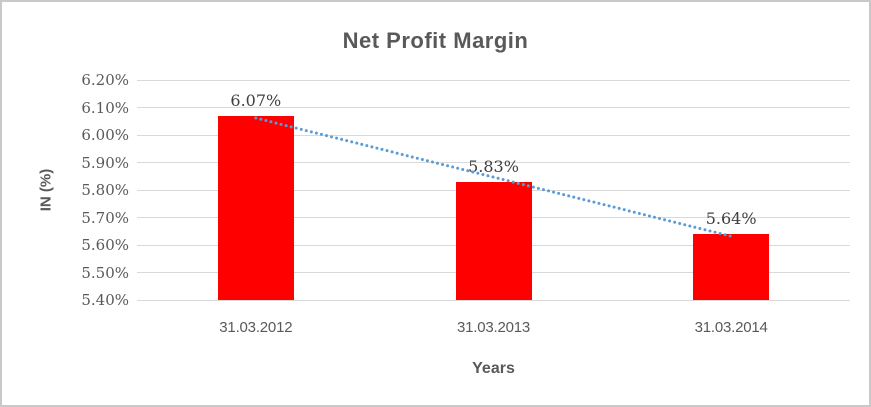 The image size is (871, 407). I want to click on y-tick-label: 5.50%, so click(105, 272).